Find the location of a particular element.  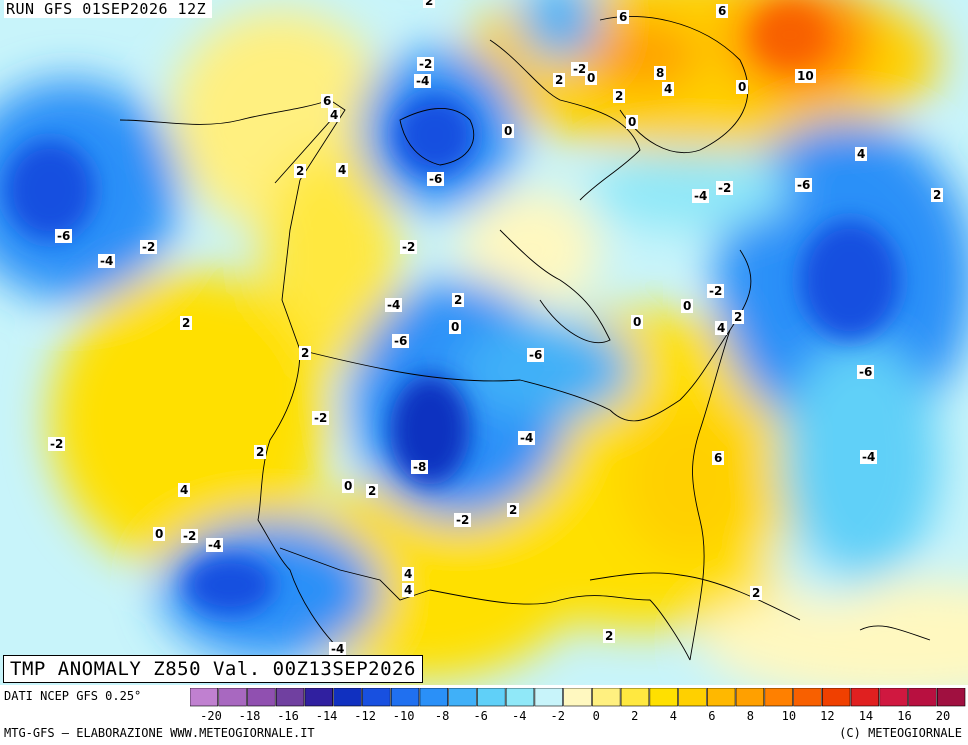

color-scale-tick-label: -8 is located at coordinates (442, 716).